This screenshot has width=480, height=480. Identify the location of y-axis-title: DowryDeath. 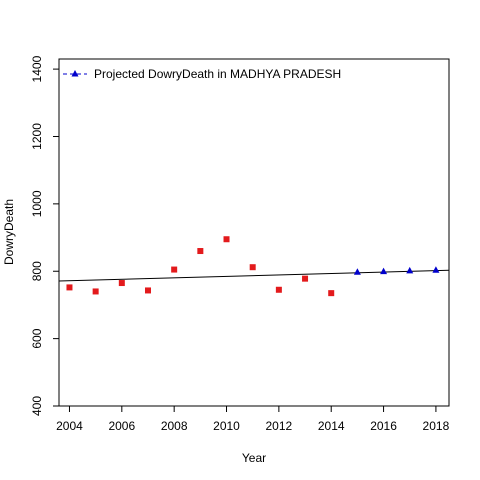
(9, 232).